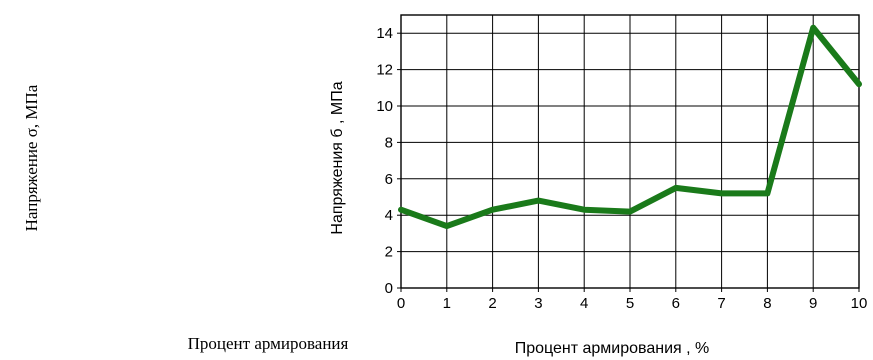 Image resolution: width=873 pixels, height=360 pixels. Describe the element at coordinates (401, 303) in the screenshot. I see `x-tick-label: 0` at that location.